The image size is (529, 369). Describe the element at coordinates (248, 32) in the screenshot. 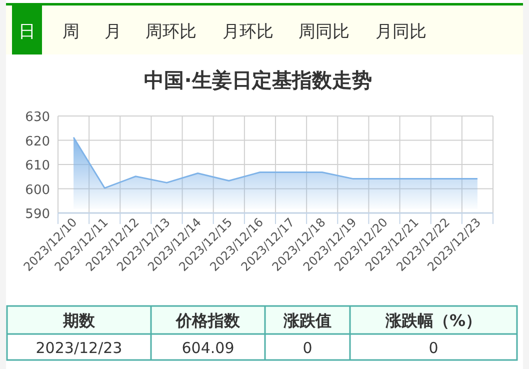

I see `text: 月环比` at that location.